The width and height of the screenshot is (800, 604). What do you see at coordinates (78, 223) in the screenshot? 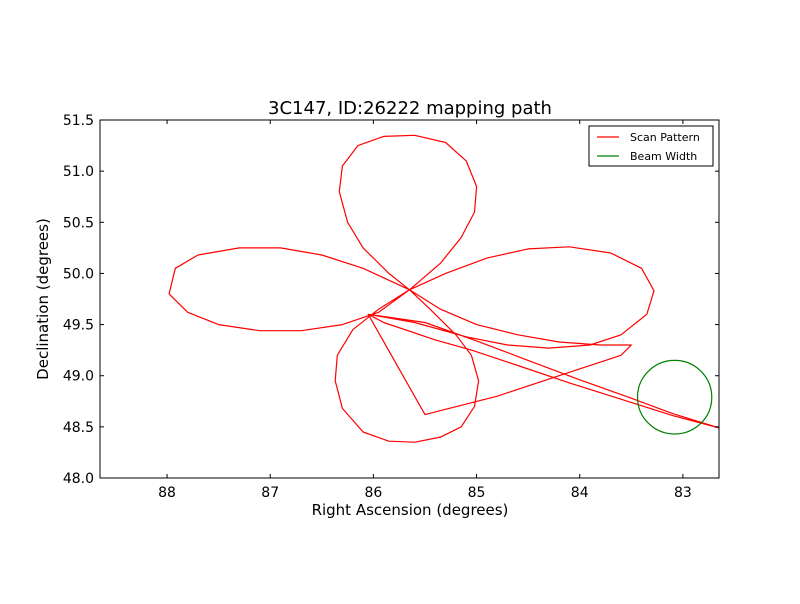
I see `y-tick-label: 50.5` at bounding box center [78, 223].